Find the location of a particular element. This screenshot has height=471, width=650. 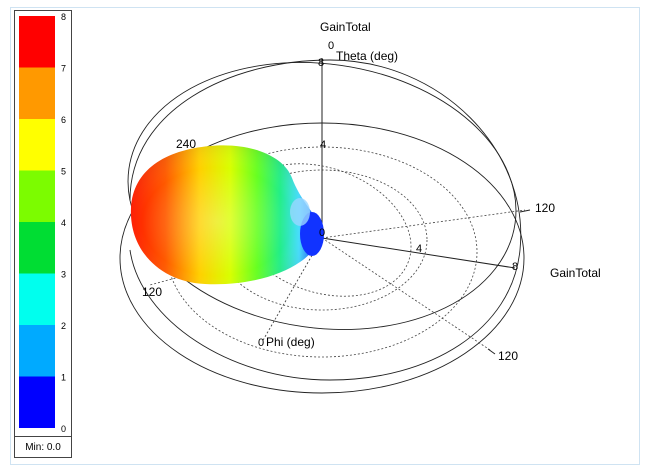

top-axis-title: GainTotal is located at coordinates (345, 27).